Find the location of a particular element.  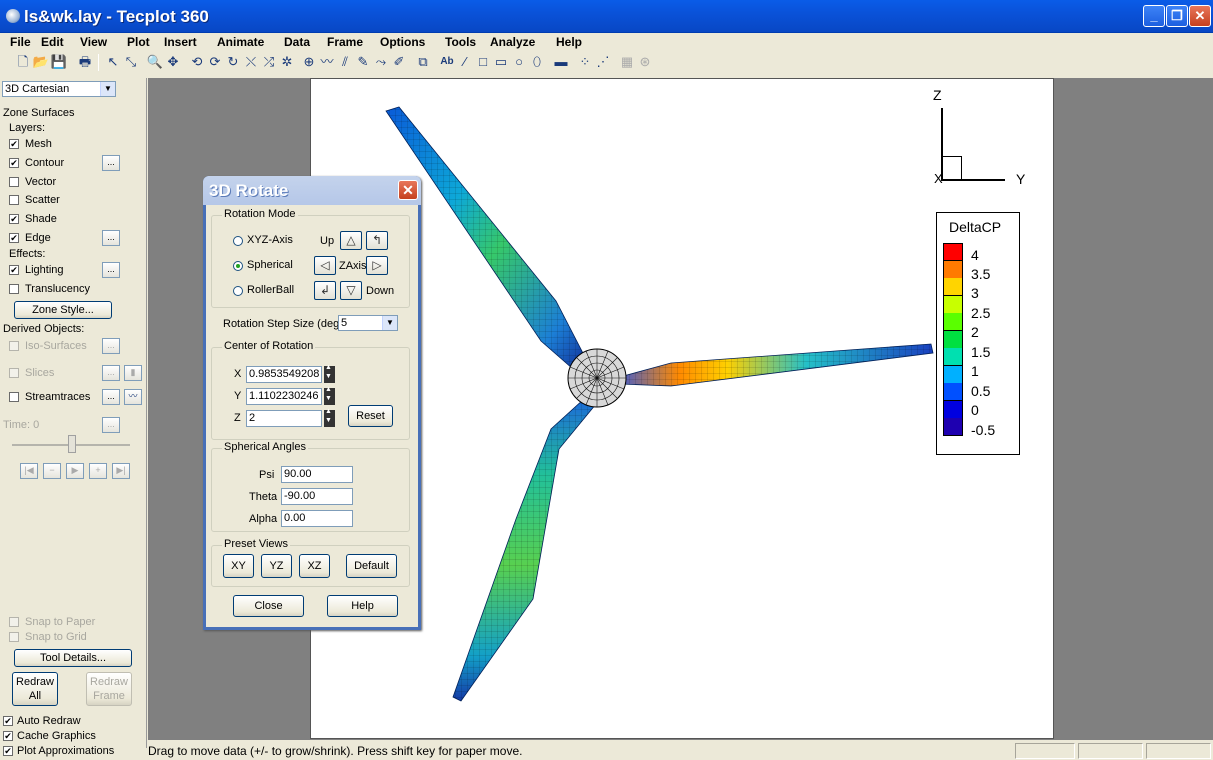

reset-button: Reset is located at coordinates (370, 416).